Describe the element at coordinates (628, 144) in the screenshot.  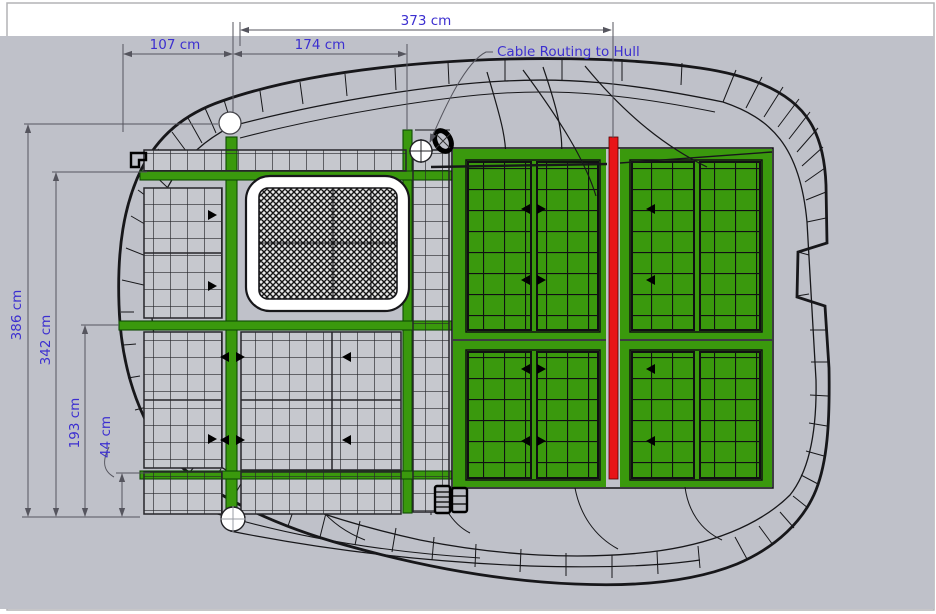
I see `hull-overlay-curves` at that location.